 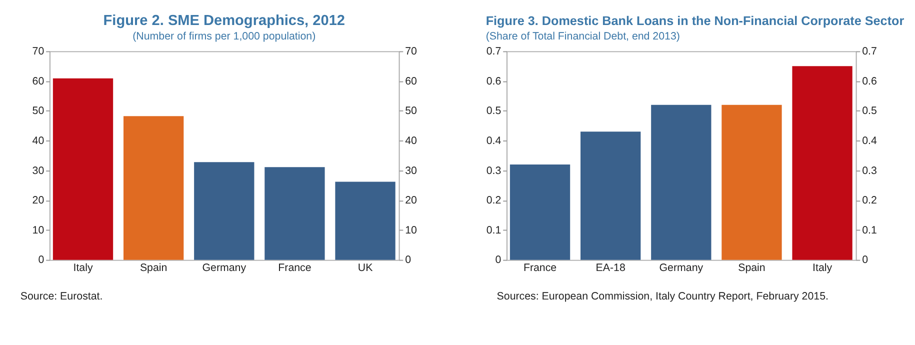 What do you see at coordinates (38, 52) in the screenshot?
I see `y-tick-label: 70` at bounding box center [38, 52].